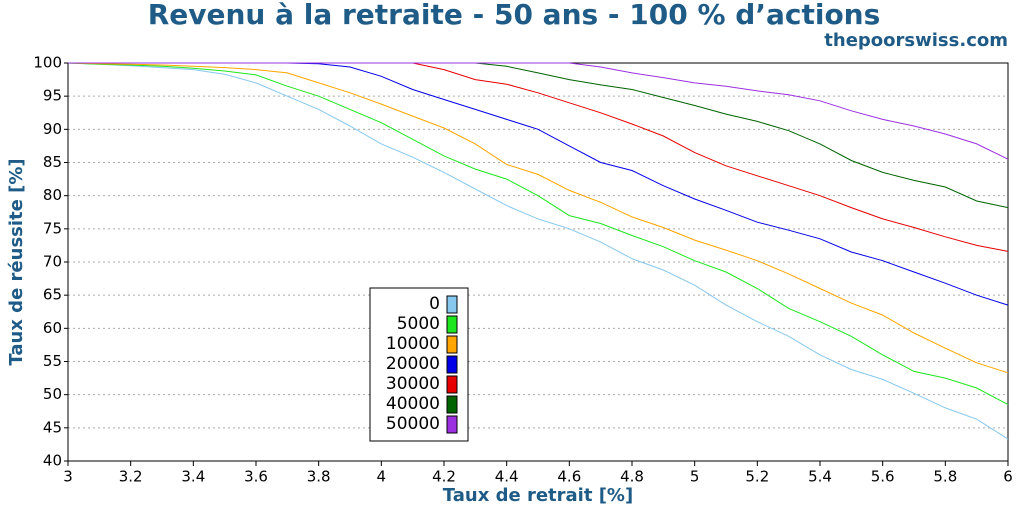 Image resolution: width=1024 pixels, height=512 pixels. I want to click on y-tick-label: 100, so click(47, 63).